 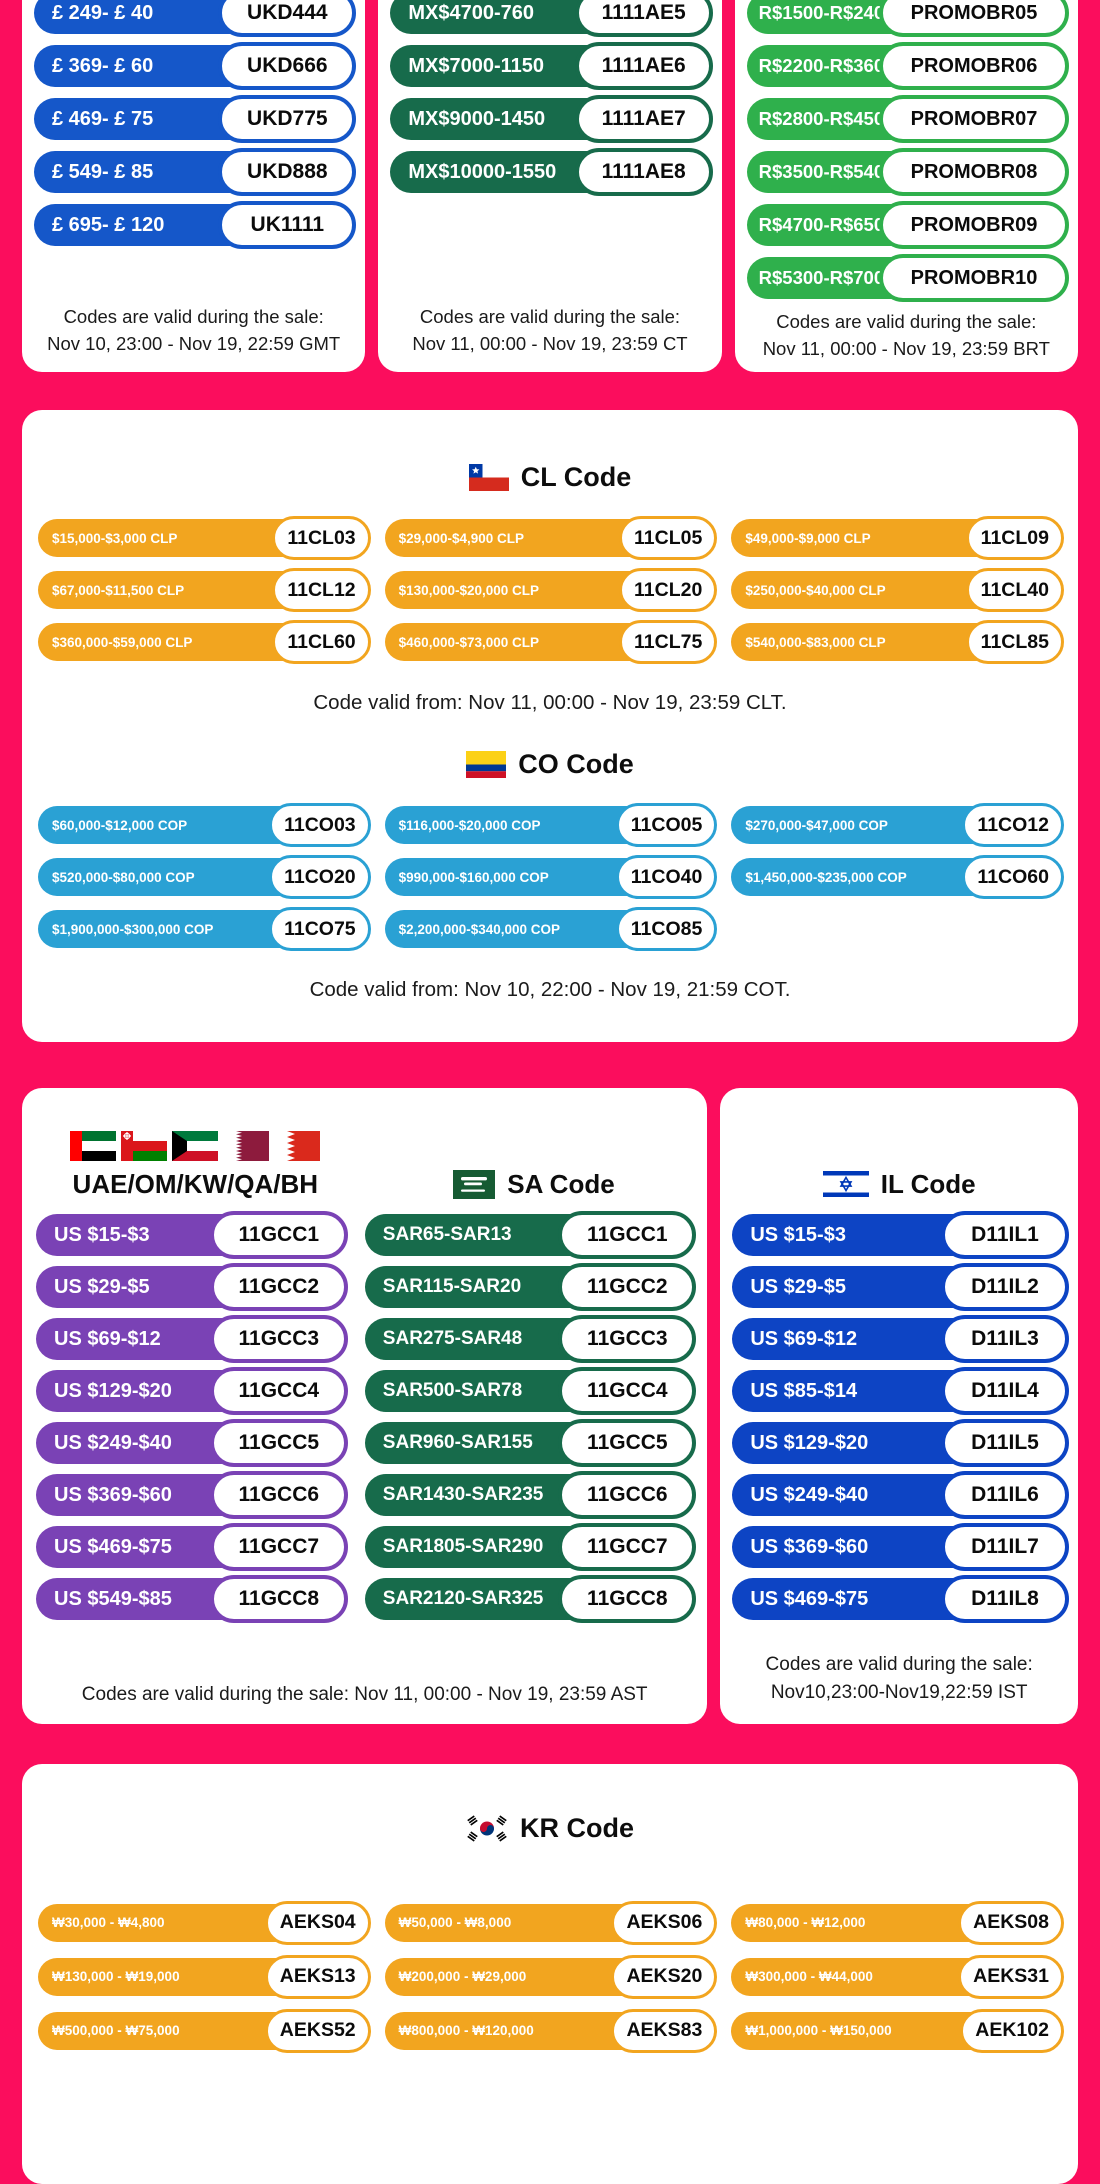 I want to click on coupon-pill: $60,000-$12,000 COP 11CO03, so click(x=204, y=825).